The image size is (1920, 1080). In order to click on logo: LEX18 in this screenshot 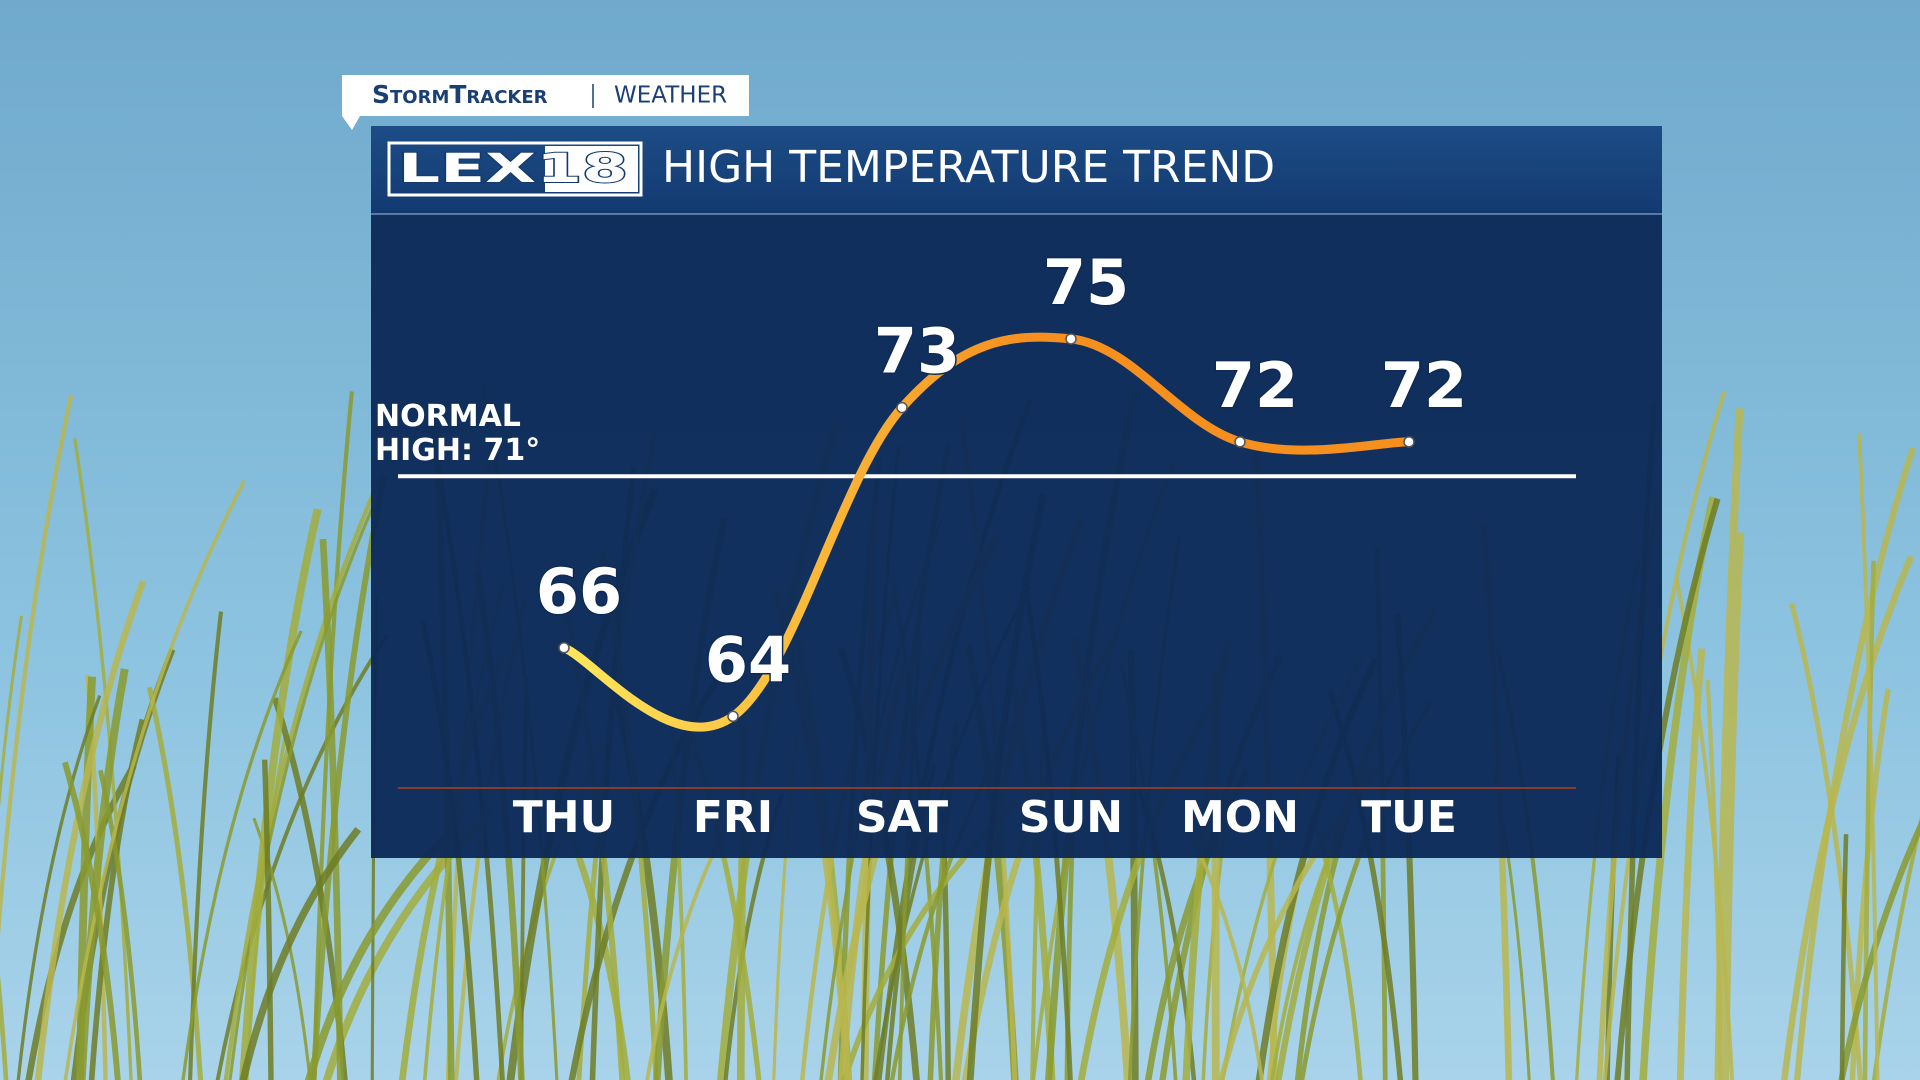, I will do `click(513, 169)`.